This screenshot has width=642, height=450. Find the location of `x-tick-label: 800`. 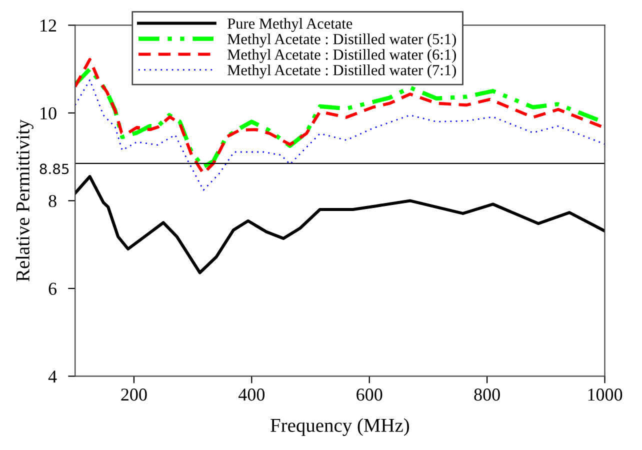

x-tick-label: 800 is located at coordinates (487, 394).